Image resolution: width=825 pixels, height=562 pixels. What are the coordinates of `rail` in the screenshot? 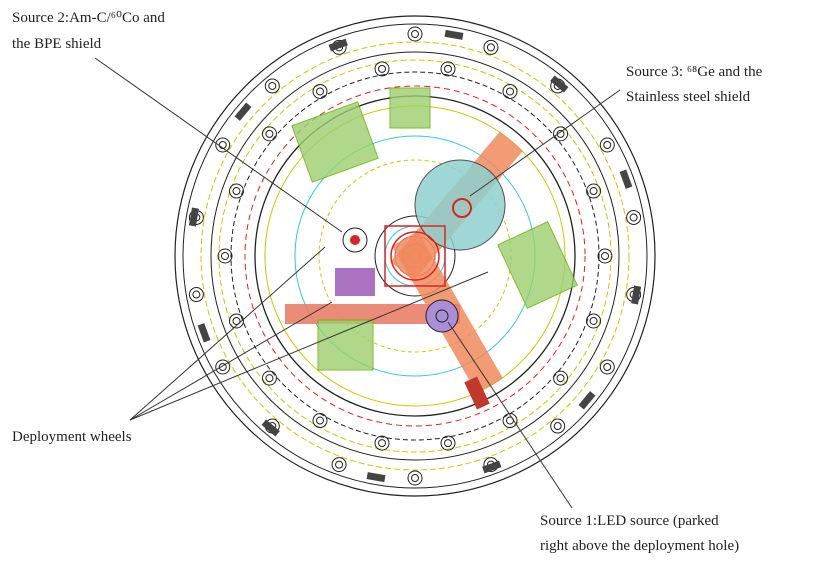 It's located at (372, 314).